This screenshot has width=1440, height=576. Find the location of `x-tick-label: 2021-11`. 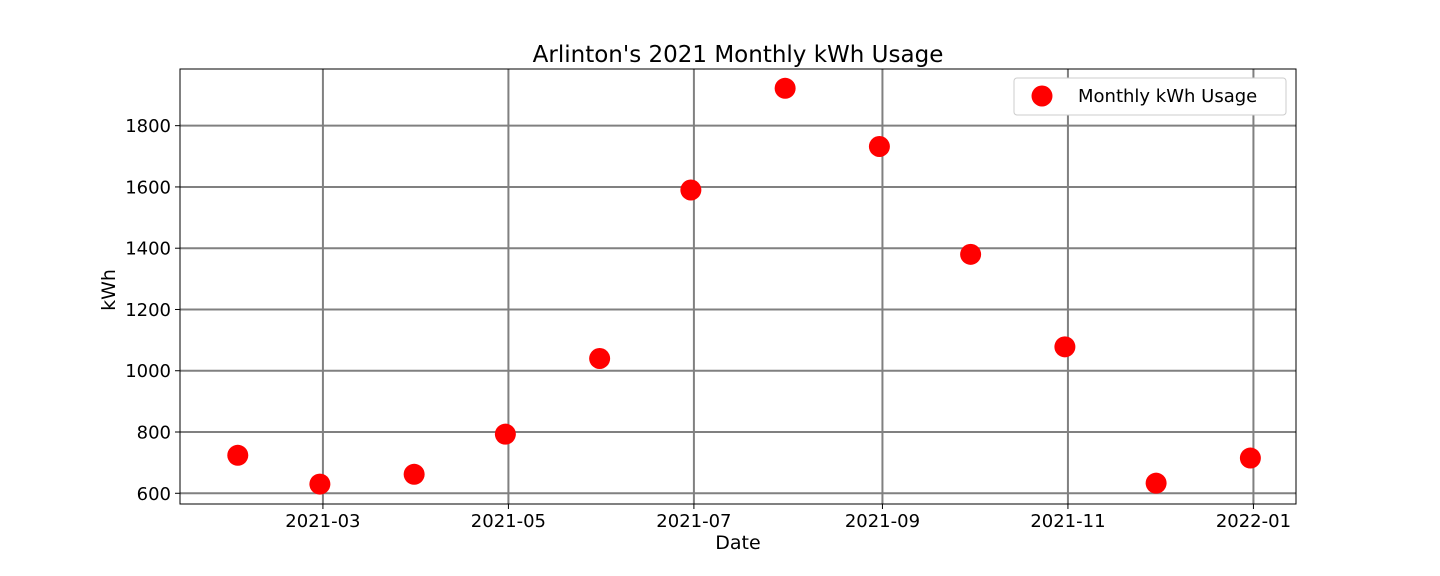

x-tick-label: 2021-11 is located at coordinates (1067, 521).